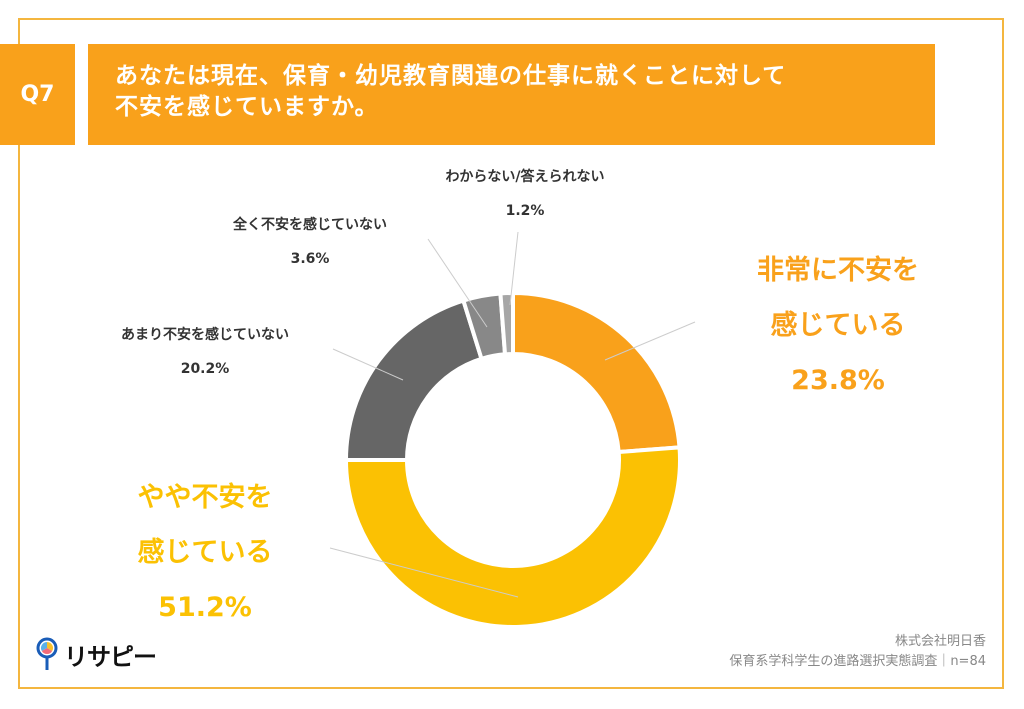 The width and height of the screenshot is (1024, 709). Describe the element at coordinates (310, 242) in the screenshot. I see `label-not-at-all: 全く不安を感じていない 3.6%` at that location.